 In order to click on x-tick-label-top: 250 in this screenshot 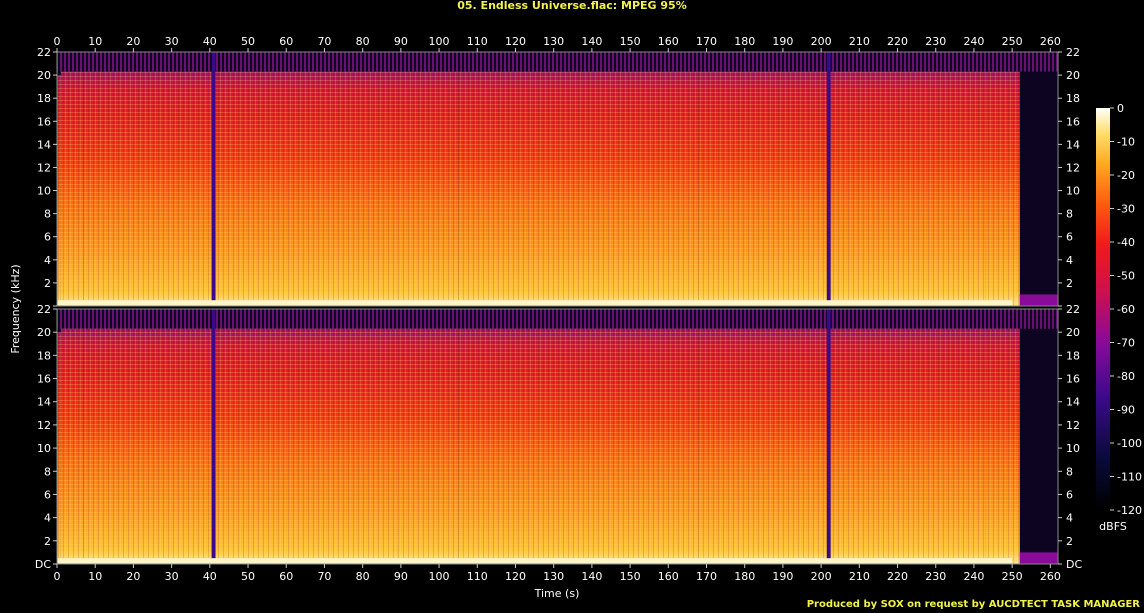, I will do `click(1012, 41)`.